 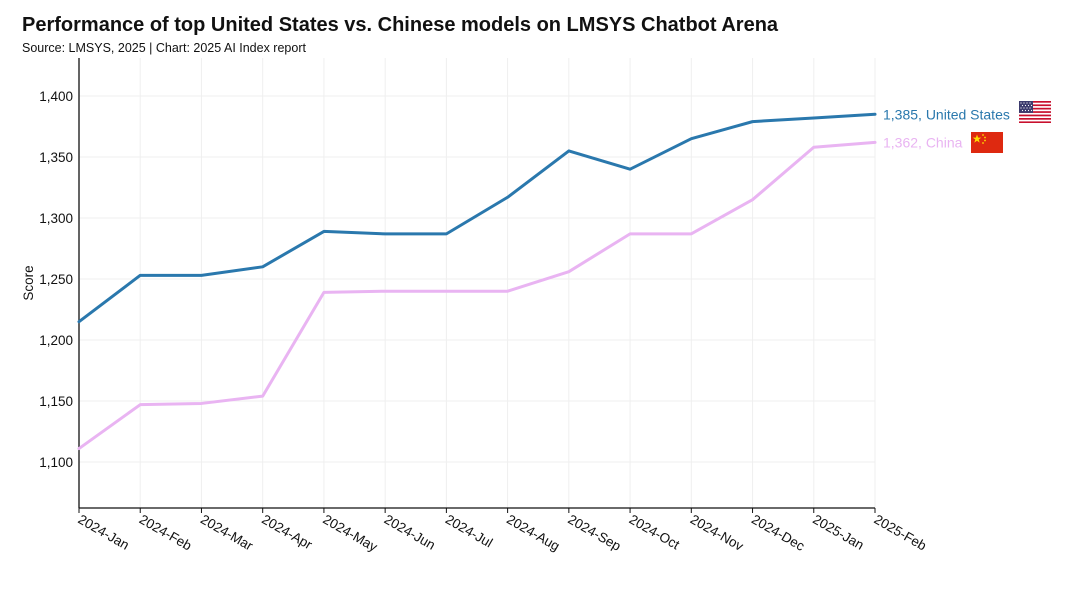 I want to click on x-tick-label: 2025-Jan, so click(x=838, y=532).